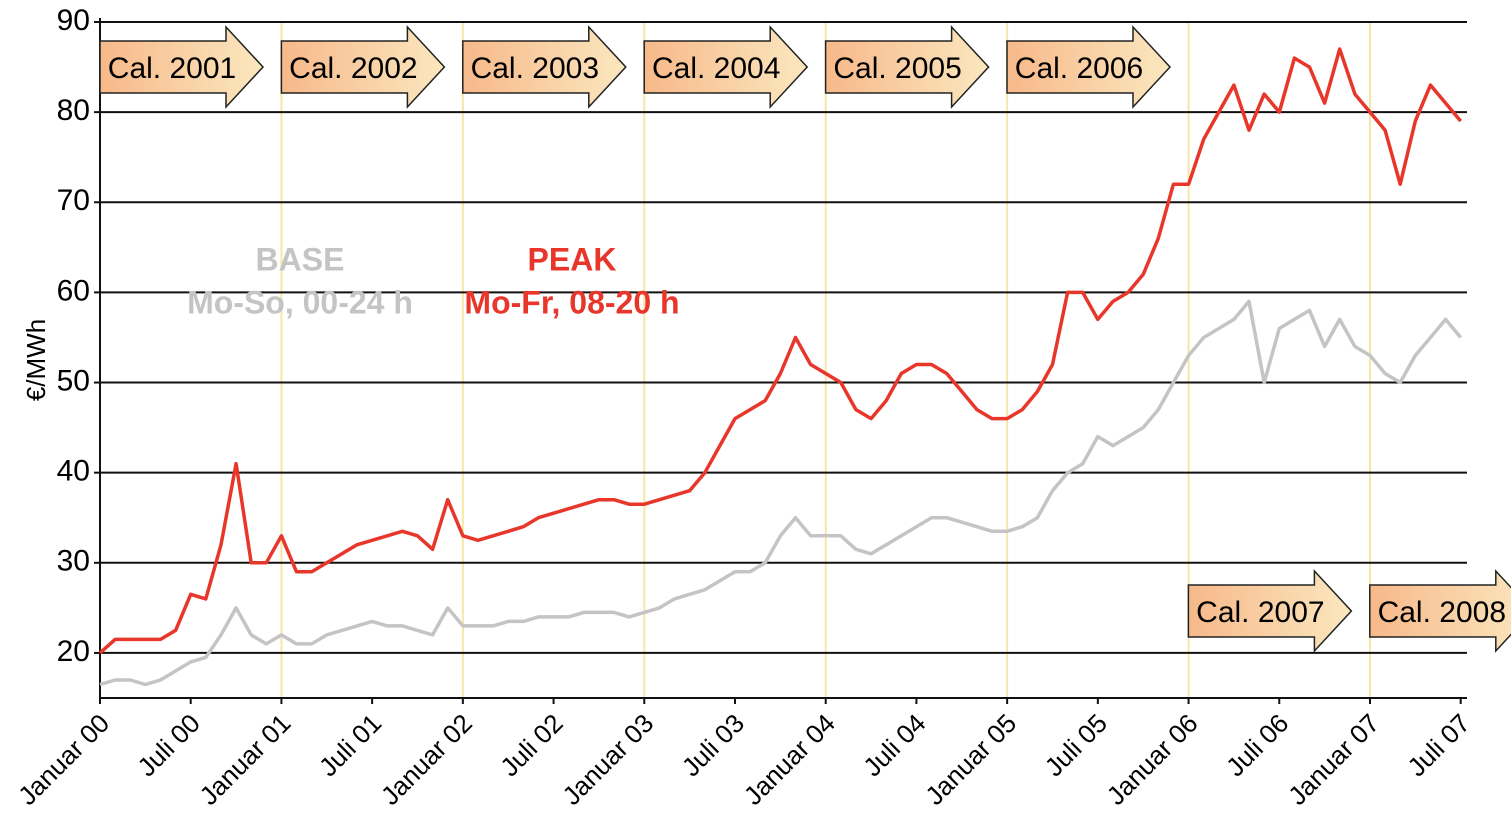 This screenshot has height=827, width=1511. I want to click on legend-name: BASE, so click(300, 259).